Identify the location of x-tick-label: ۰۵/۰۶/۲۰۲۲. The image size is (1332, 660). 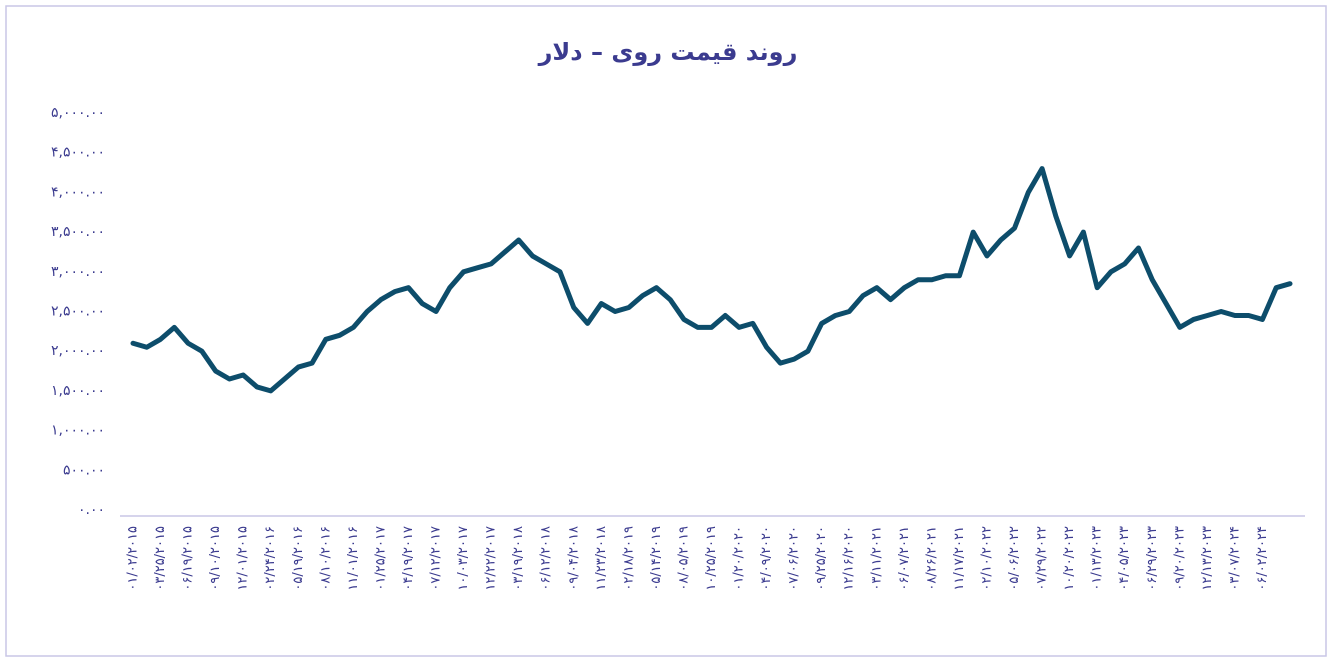
(1014, 558).